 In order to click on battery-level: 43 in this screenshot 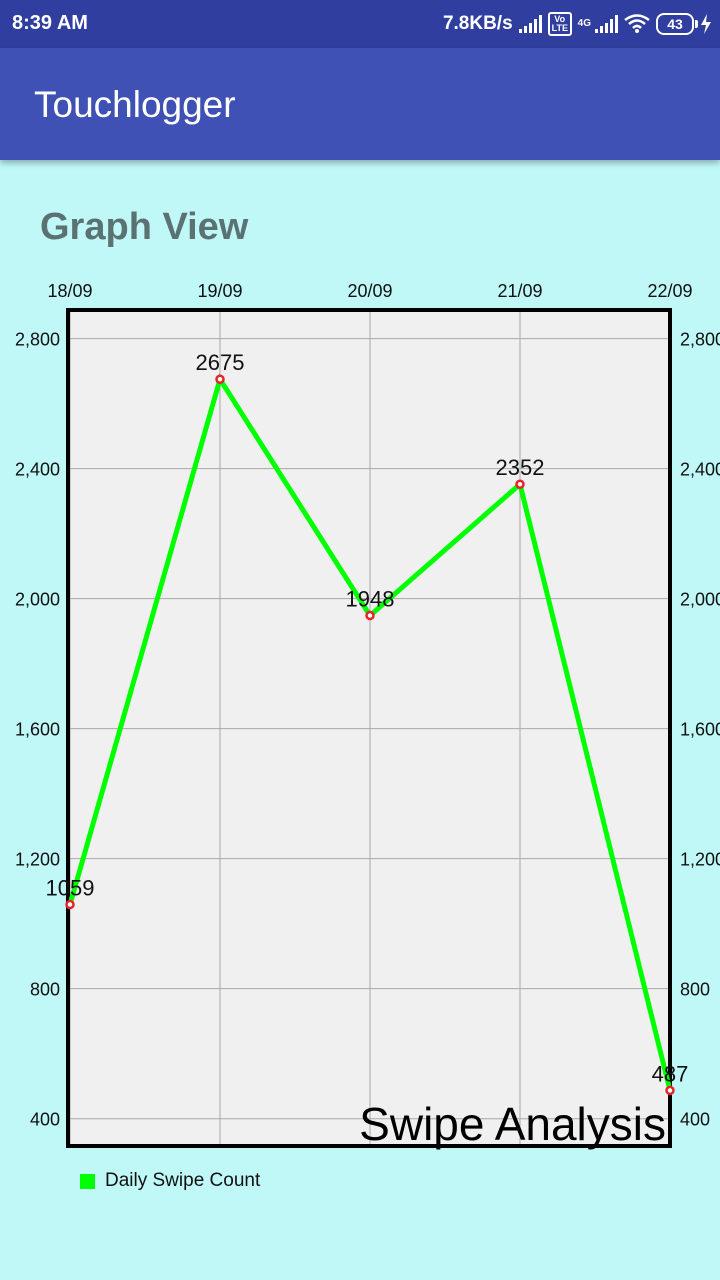, I will do `click(675, 24)`.